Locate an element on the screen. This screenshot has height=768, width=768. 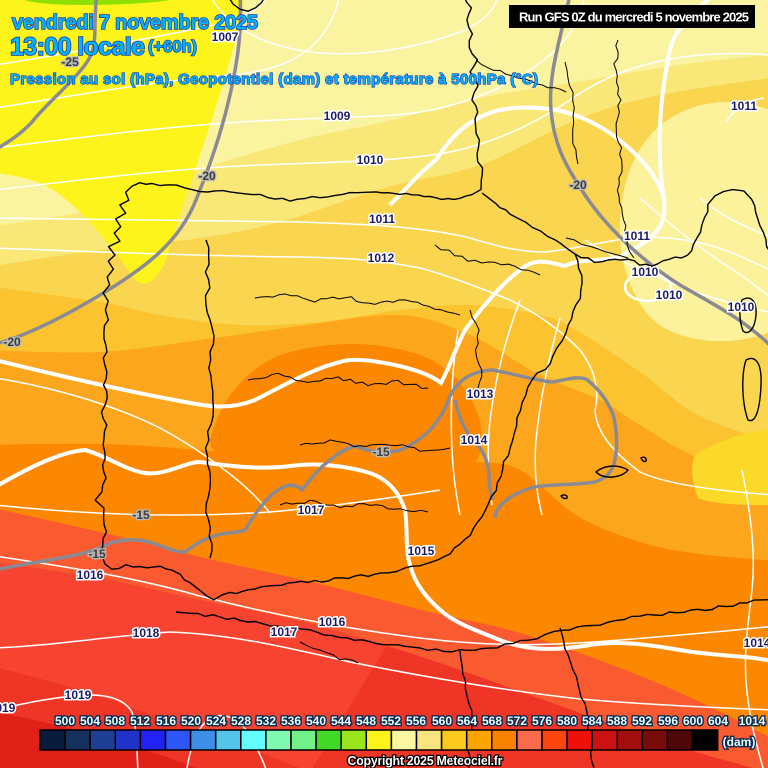
svg-text: Copyright 2025 Meteociel.fr is located at coordinates (425, 761).